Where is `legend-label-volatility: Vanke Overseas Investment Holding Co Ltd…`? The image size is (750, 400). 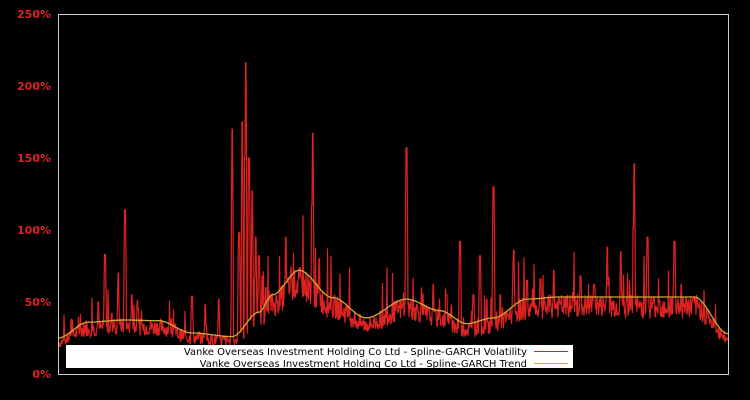 legend-label-volatility: Vanke Overseas Investment Holding Co Ltd… is located at coordinates (355, 352).